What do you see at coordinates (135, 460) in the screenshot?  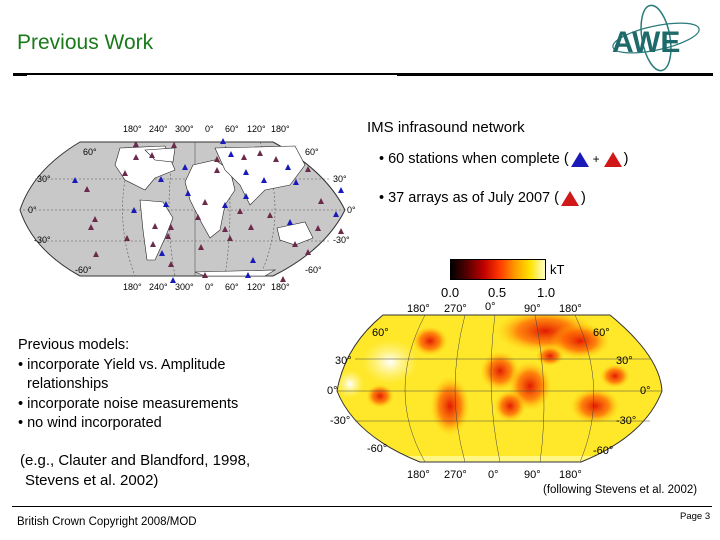 I see `citation-line-1: (e.g., Clauter and Blandford, 1998,` at bounding box center [135, 460].